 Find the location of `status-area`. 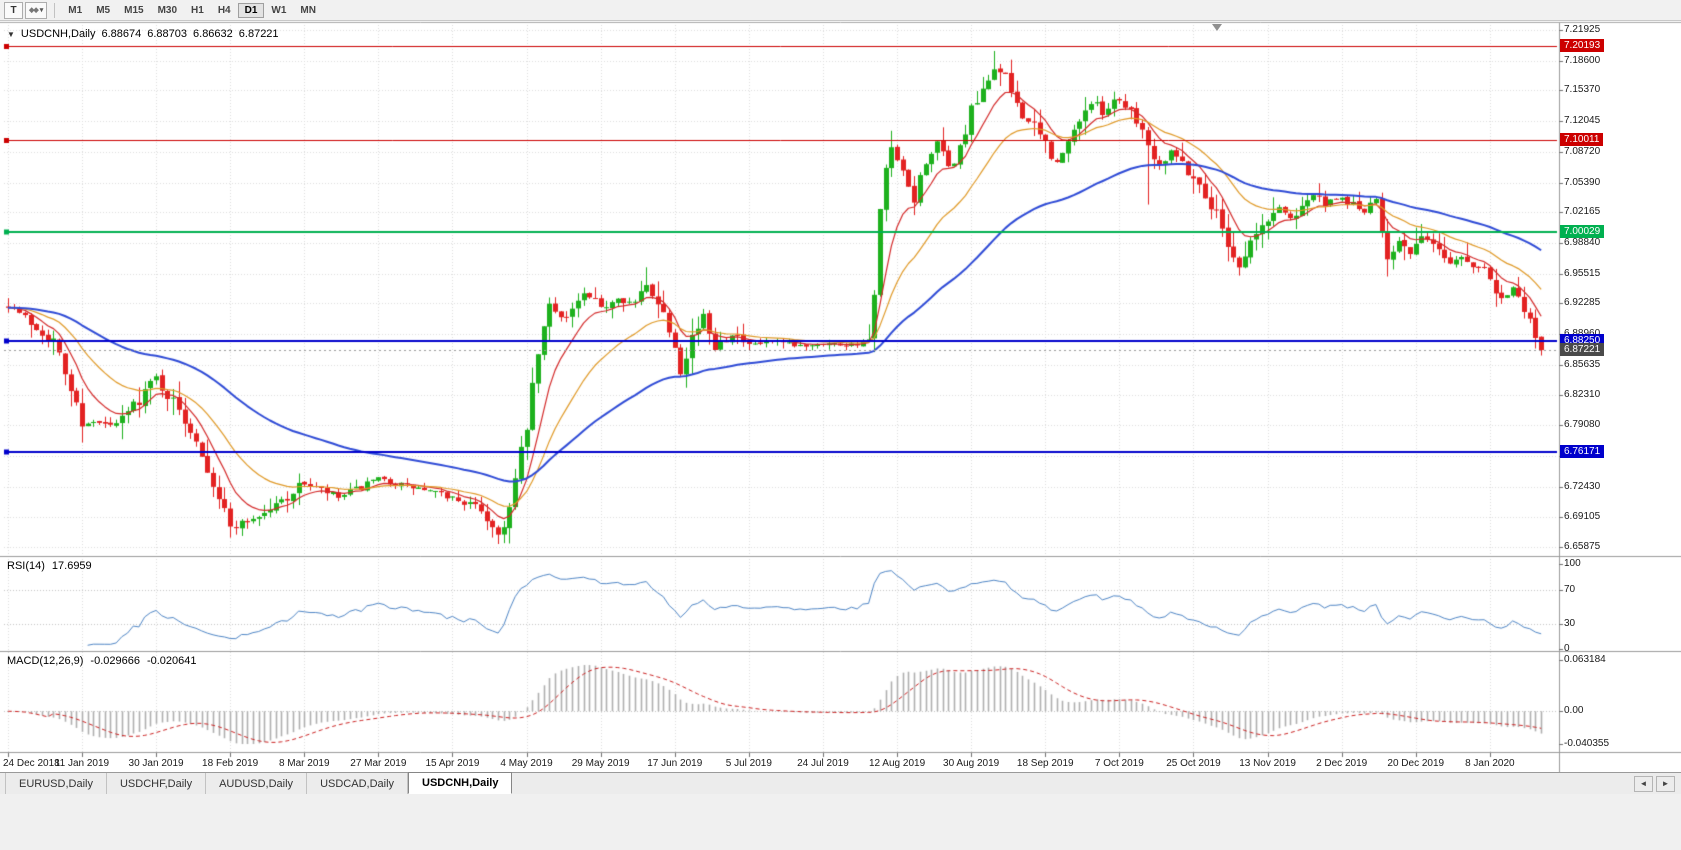

status-area is located at coordinates (840, 822).